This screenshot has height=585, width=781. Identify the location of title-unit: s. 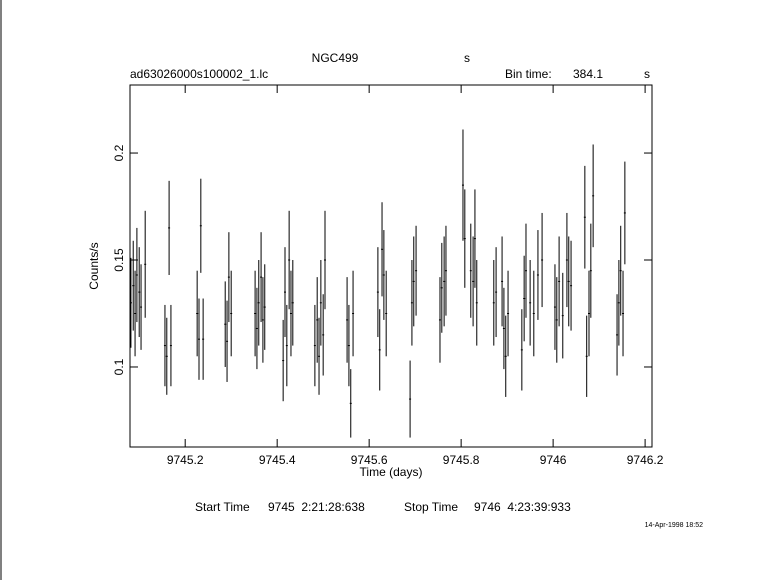
(467, 58).